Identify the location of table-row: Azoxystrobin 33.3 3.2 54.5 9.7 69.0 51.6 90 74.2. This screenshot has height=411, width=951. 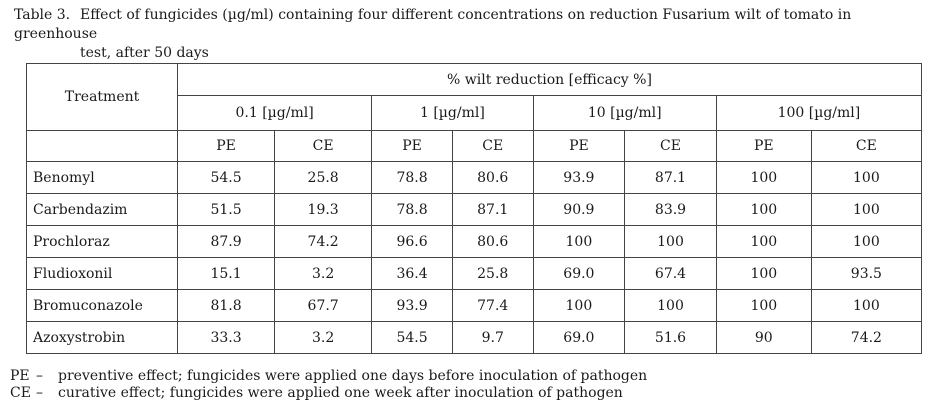
(474, 337).